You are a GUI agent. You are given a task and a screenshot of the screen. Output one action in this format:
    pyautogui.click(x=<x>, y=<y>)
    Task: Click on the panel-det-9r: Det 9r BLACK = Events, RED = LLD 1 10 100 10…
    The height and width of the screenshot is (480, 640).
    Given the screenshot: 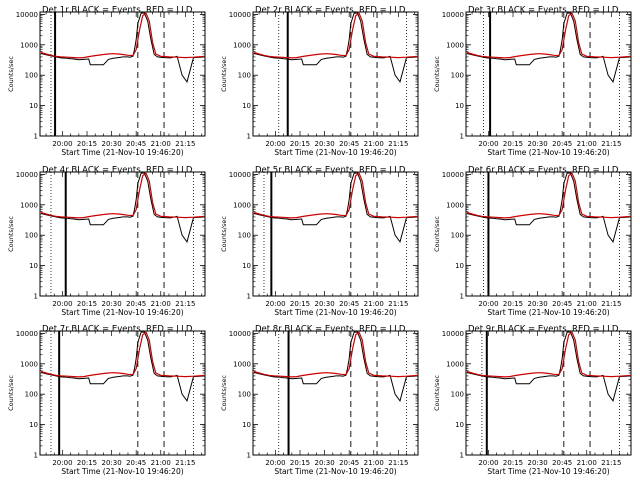 What is the action you would take?
    pyautogui.click(x=532, y=400)
    